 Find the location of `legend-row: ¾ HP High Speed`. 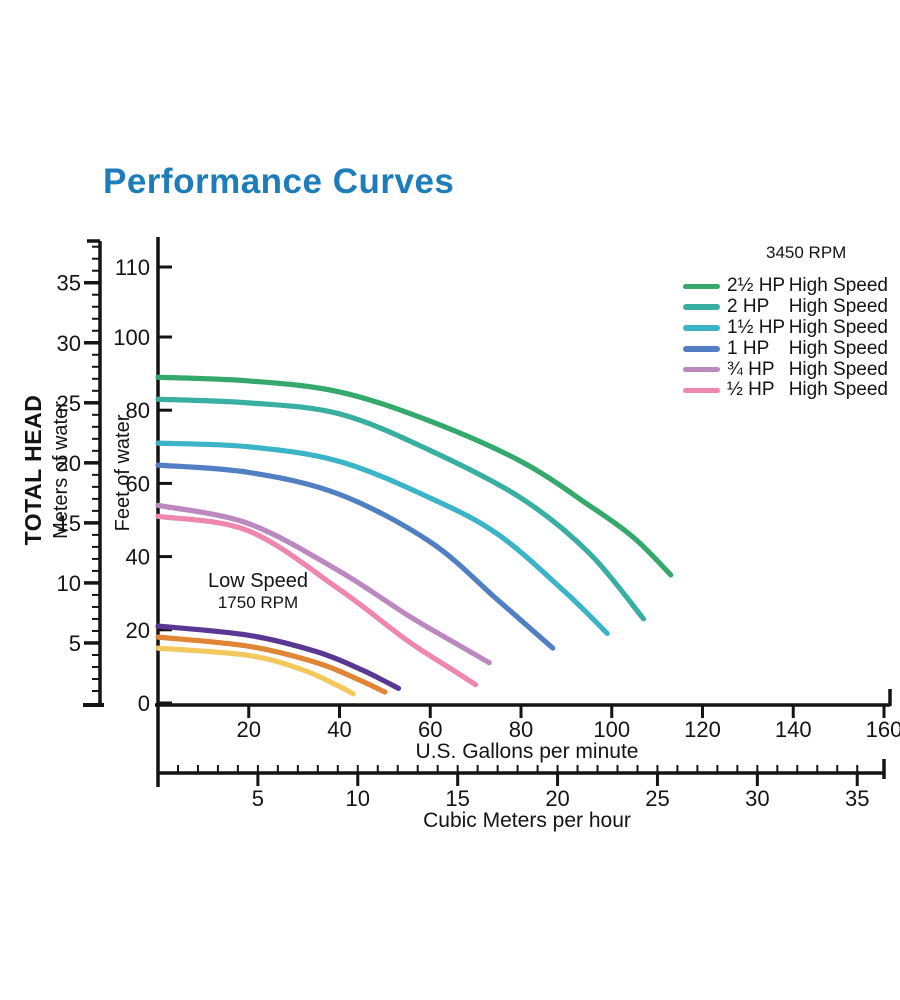

legend-row: ¾ HP High Speed is located at coordinates (785, 369).